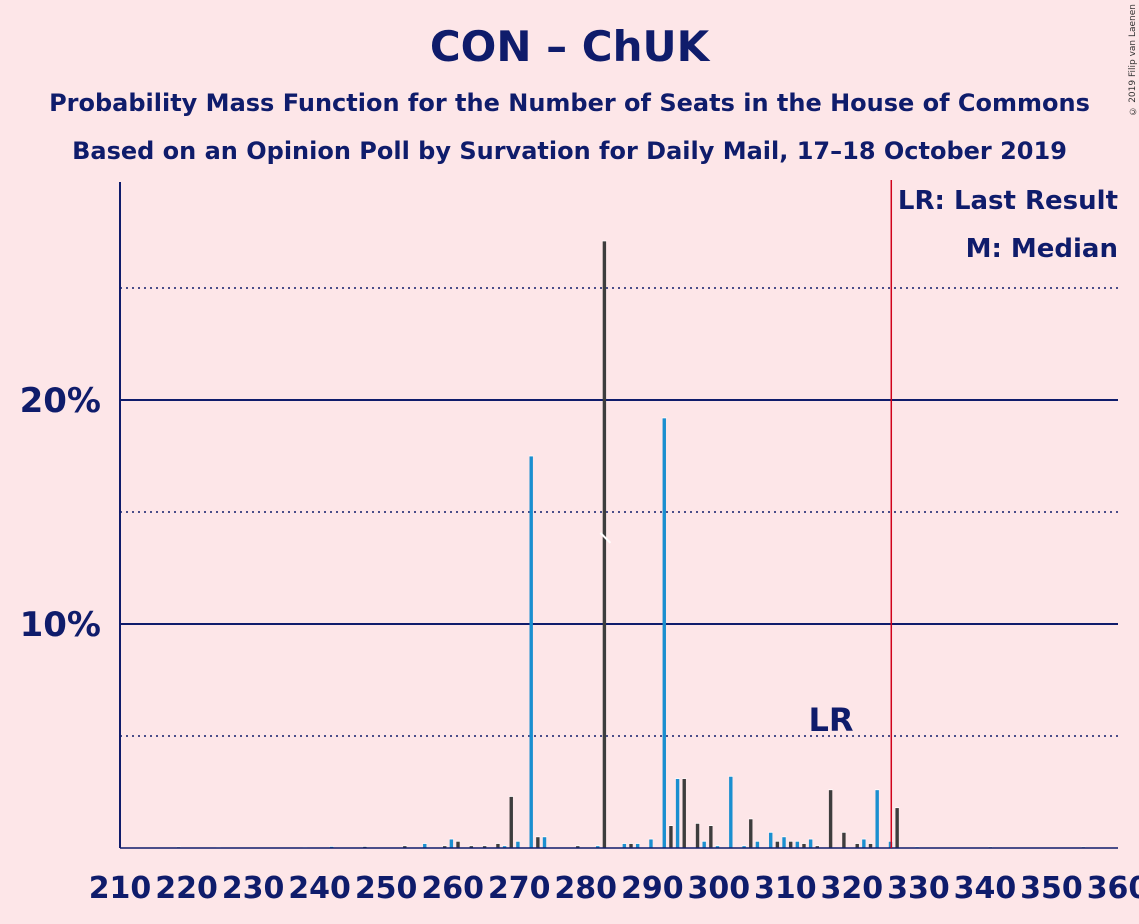  Describe the element at coordinates (1042, 249) in the screenshot. I see `legend-median: M: Median` at that location.